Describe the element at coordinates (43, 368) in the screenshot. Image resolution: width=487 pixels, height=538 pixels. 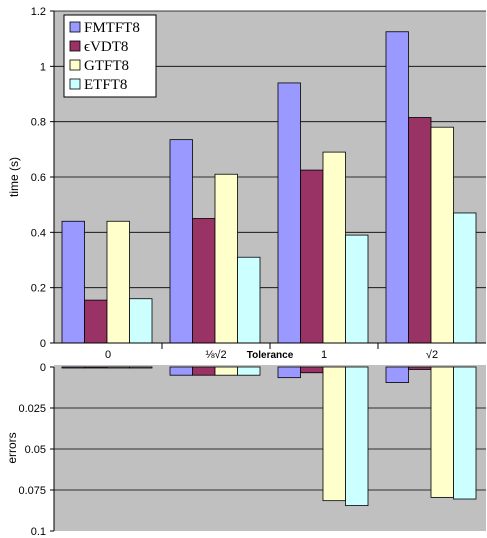
I see `errors-tick-label: 0` at that location.